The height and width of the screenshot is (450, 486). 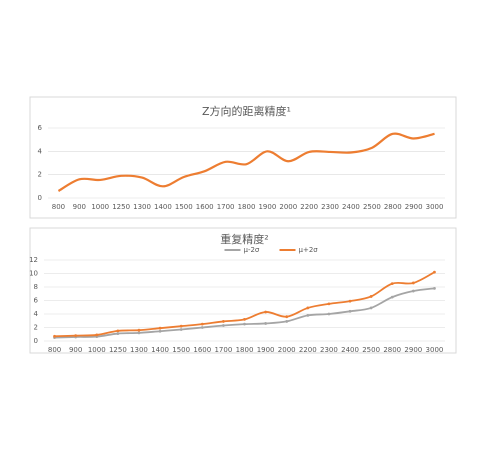 I want to click on legend-label: μ-2σ, so click(x=252, y=250).